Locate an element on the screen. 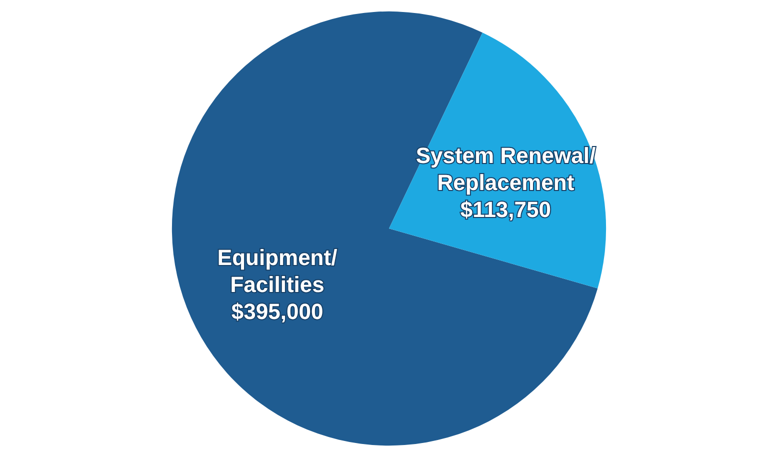 The height and width of the screenshot is (457, 778). slice-label: Equipment/ Facilities is located at coordinates (277, 270).